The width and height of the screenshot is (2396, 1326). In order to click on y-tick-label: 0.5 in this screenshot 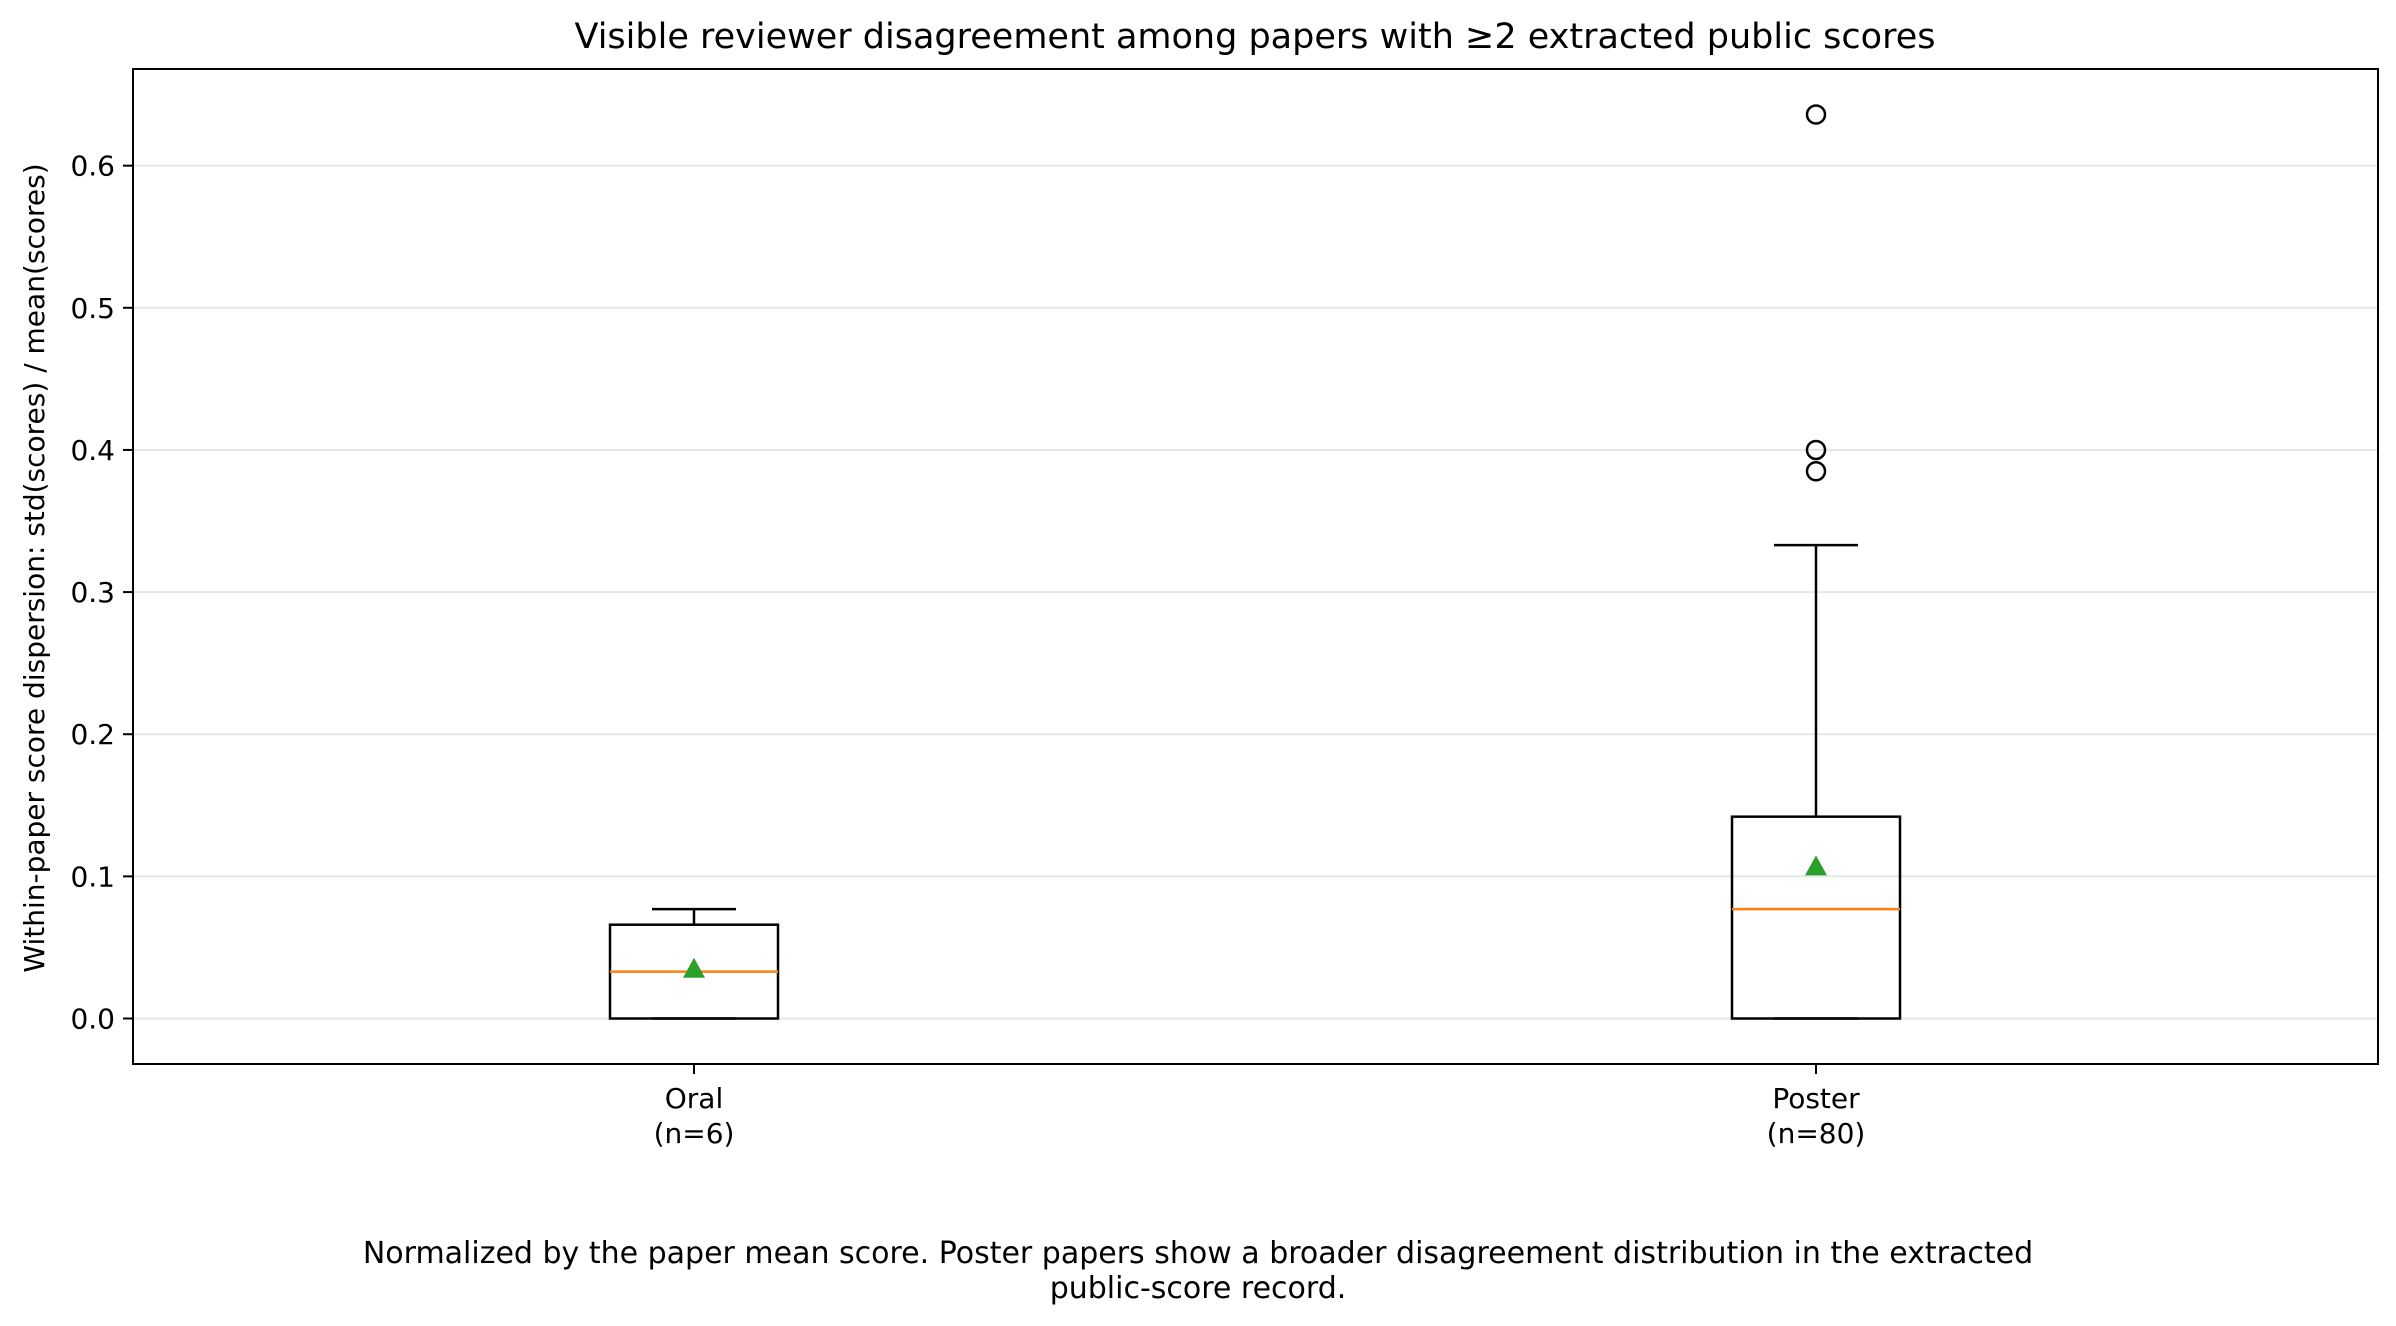, I will do `click(92, 308)`.